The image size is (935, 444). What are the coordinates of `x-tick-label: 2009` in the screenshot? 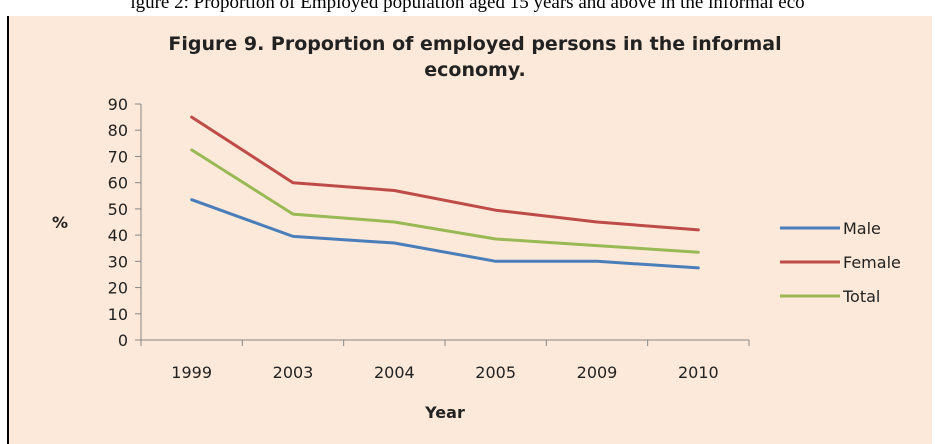 It's located at (597, 372).